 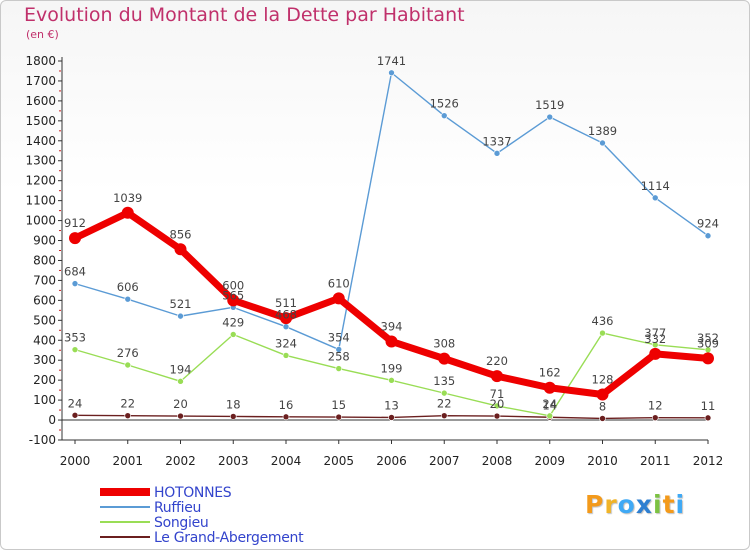 What do you see at coordinates (40, 221) in the screenshot?
I see `y-tick-label: 1000` at bounding box center [40, 221].